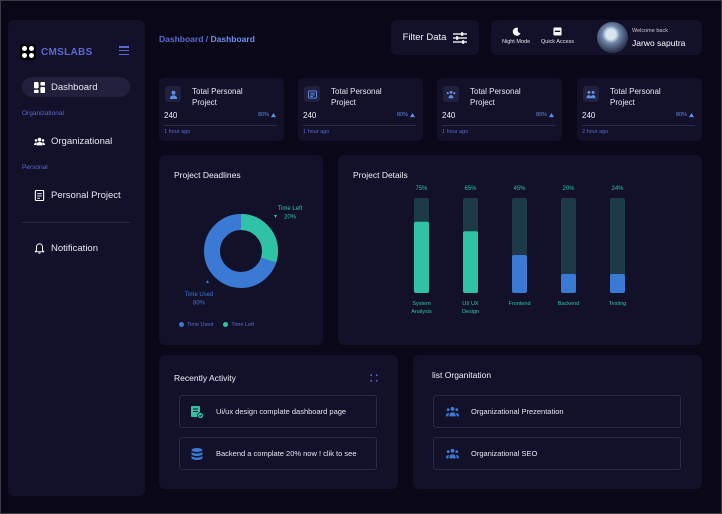  I want to click on checklist-icon, so click(197, 412).